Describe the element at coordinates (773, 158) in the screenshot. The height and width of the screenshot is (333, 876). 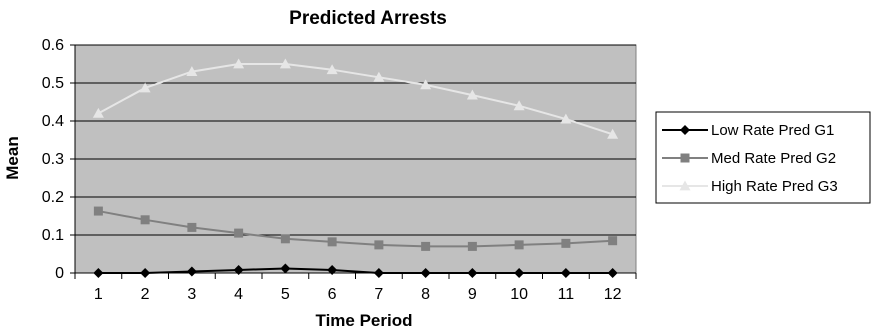
I see `legend-label: Med Rate Pred G2` at that location.